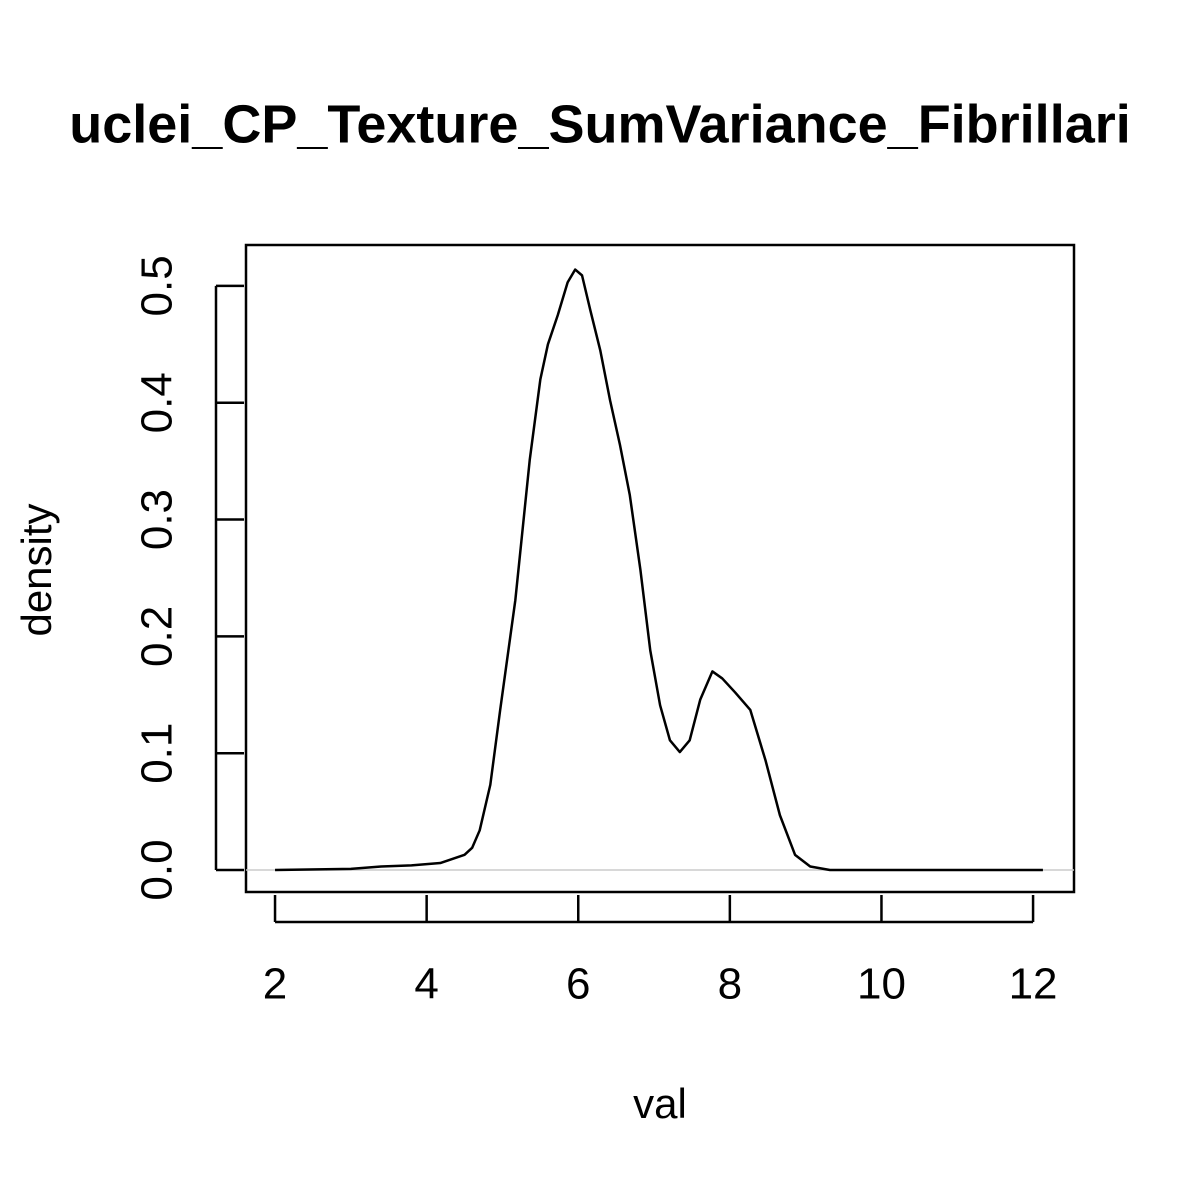 The height and width of the screenshot is (1200, 1200). Describe the element at coordinates (730, 984) in the screenshot. I see `x-tick-label: 8` at that location.